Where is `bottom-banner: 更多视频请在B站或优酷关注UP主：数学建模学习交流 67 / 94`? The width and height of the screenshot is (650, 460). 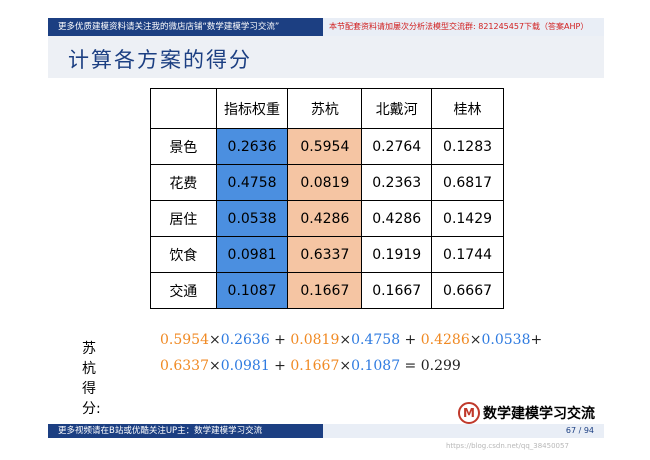 bottom-banner: 更多视频请在B站或优酷关注UP主：数学建模学习交流 67 / 94 is located at coordinates (326, 431).